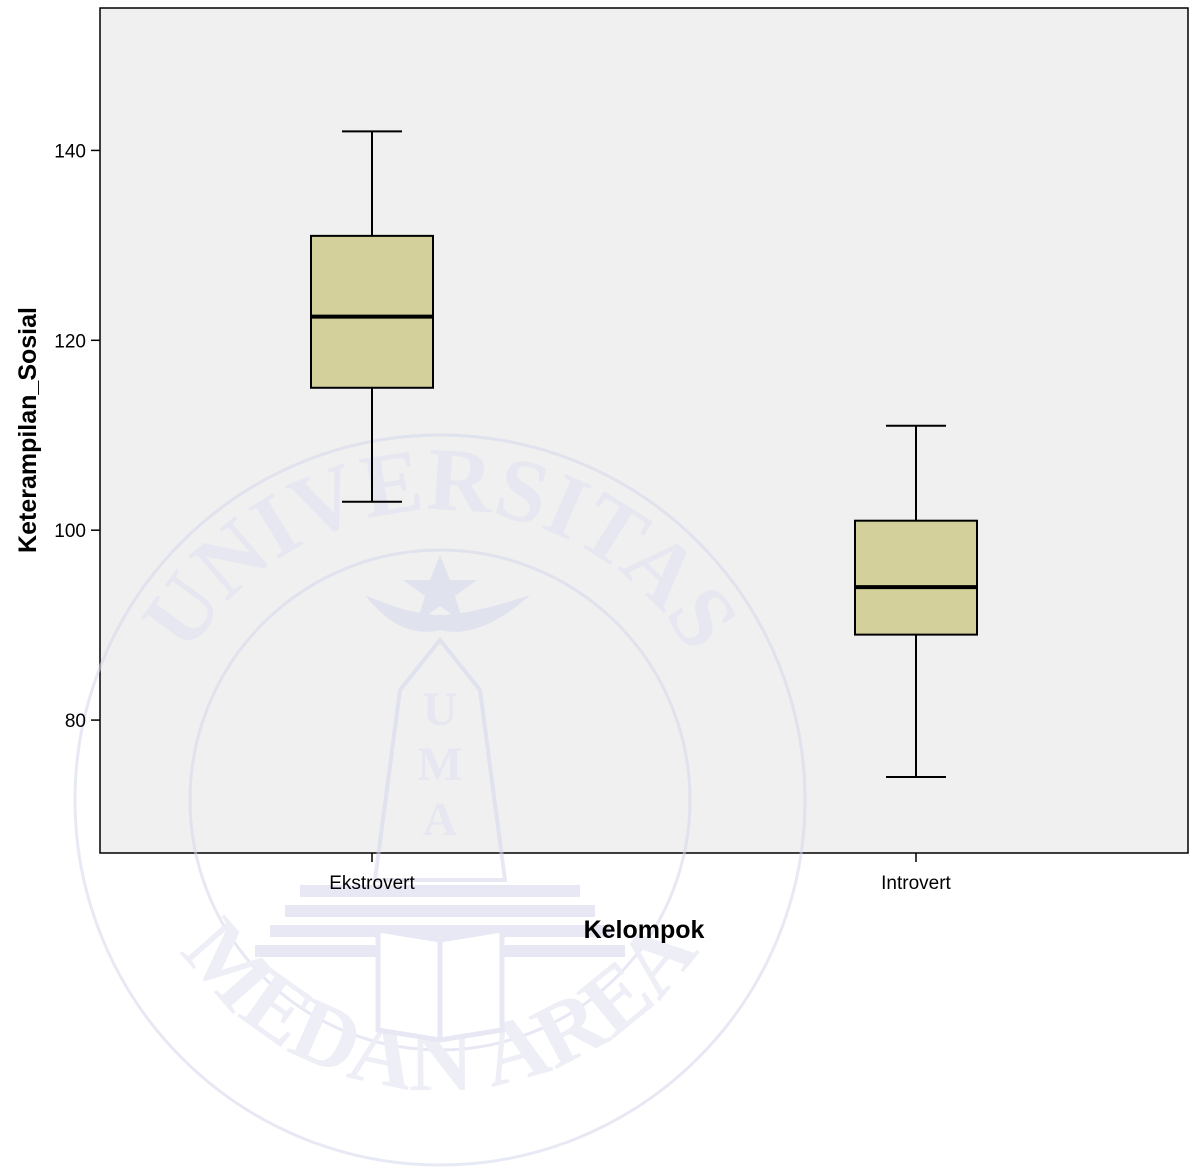 The height and width of the screenshot is (1175, 1197). Describe the element at coordinates (916, 577) in the screenshot. I see `iqr-box-introvert` at that location.